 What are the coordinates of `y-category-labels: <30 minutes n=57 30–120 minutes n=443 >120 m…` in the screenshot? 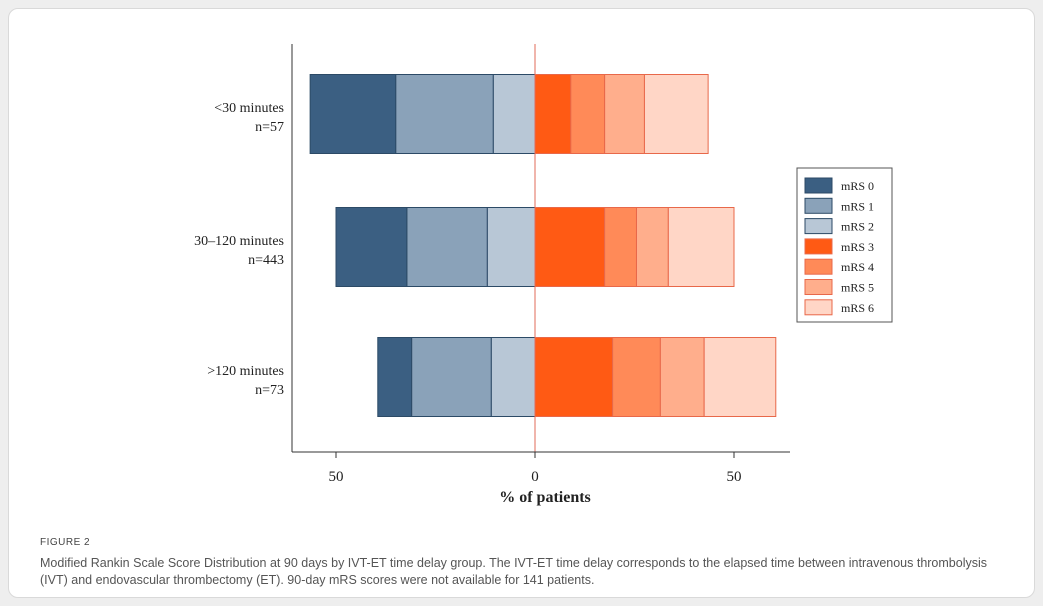 It's located at (239, 249).